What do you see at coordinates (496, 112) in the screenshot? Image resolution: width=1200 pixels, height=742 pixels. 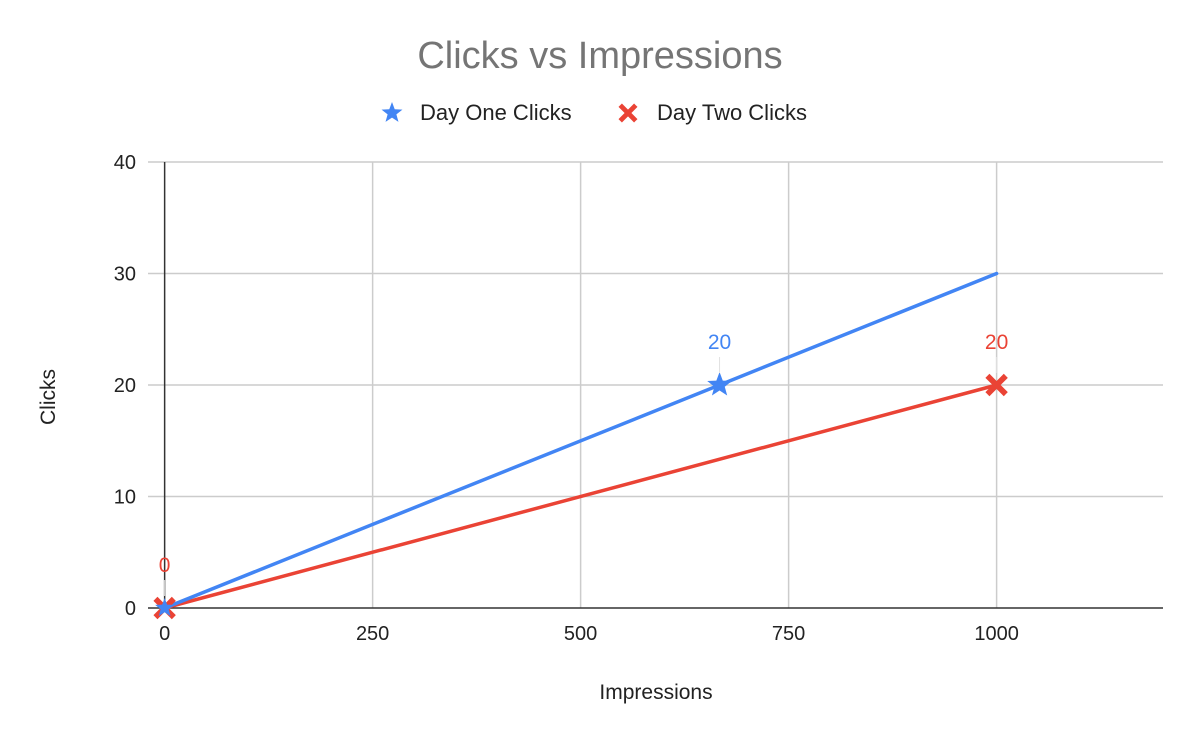 I see `legend-label-day-one: Day One Clicks` at bounding box center [496, 112].